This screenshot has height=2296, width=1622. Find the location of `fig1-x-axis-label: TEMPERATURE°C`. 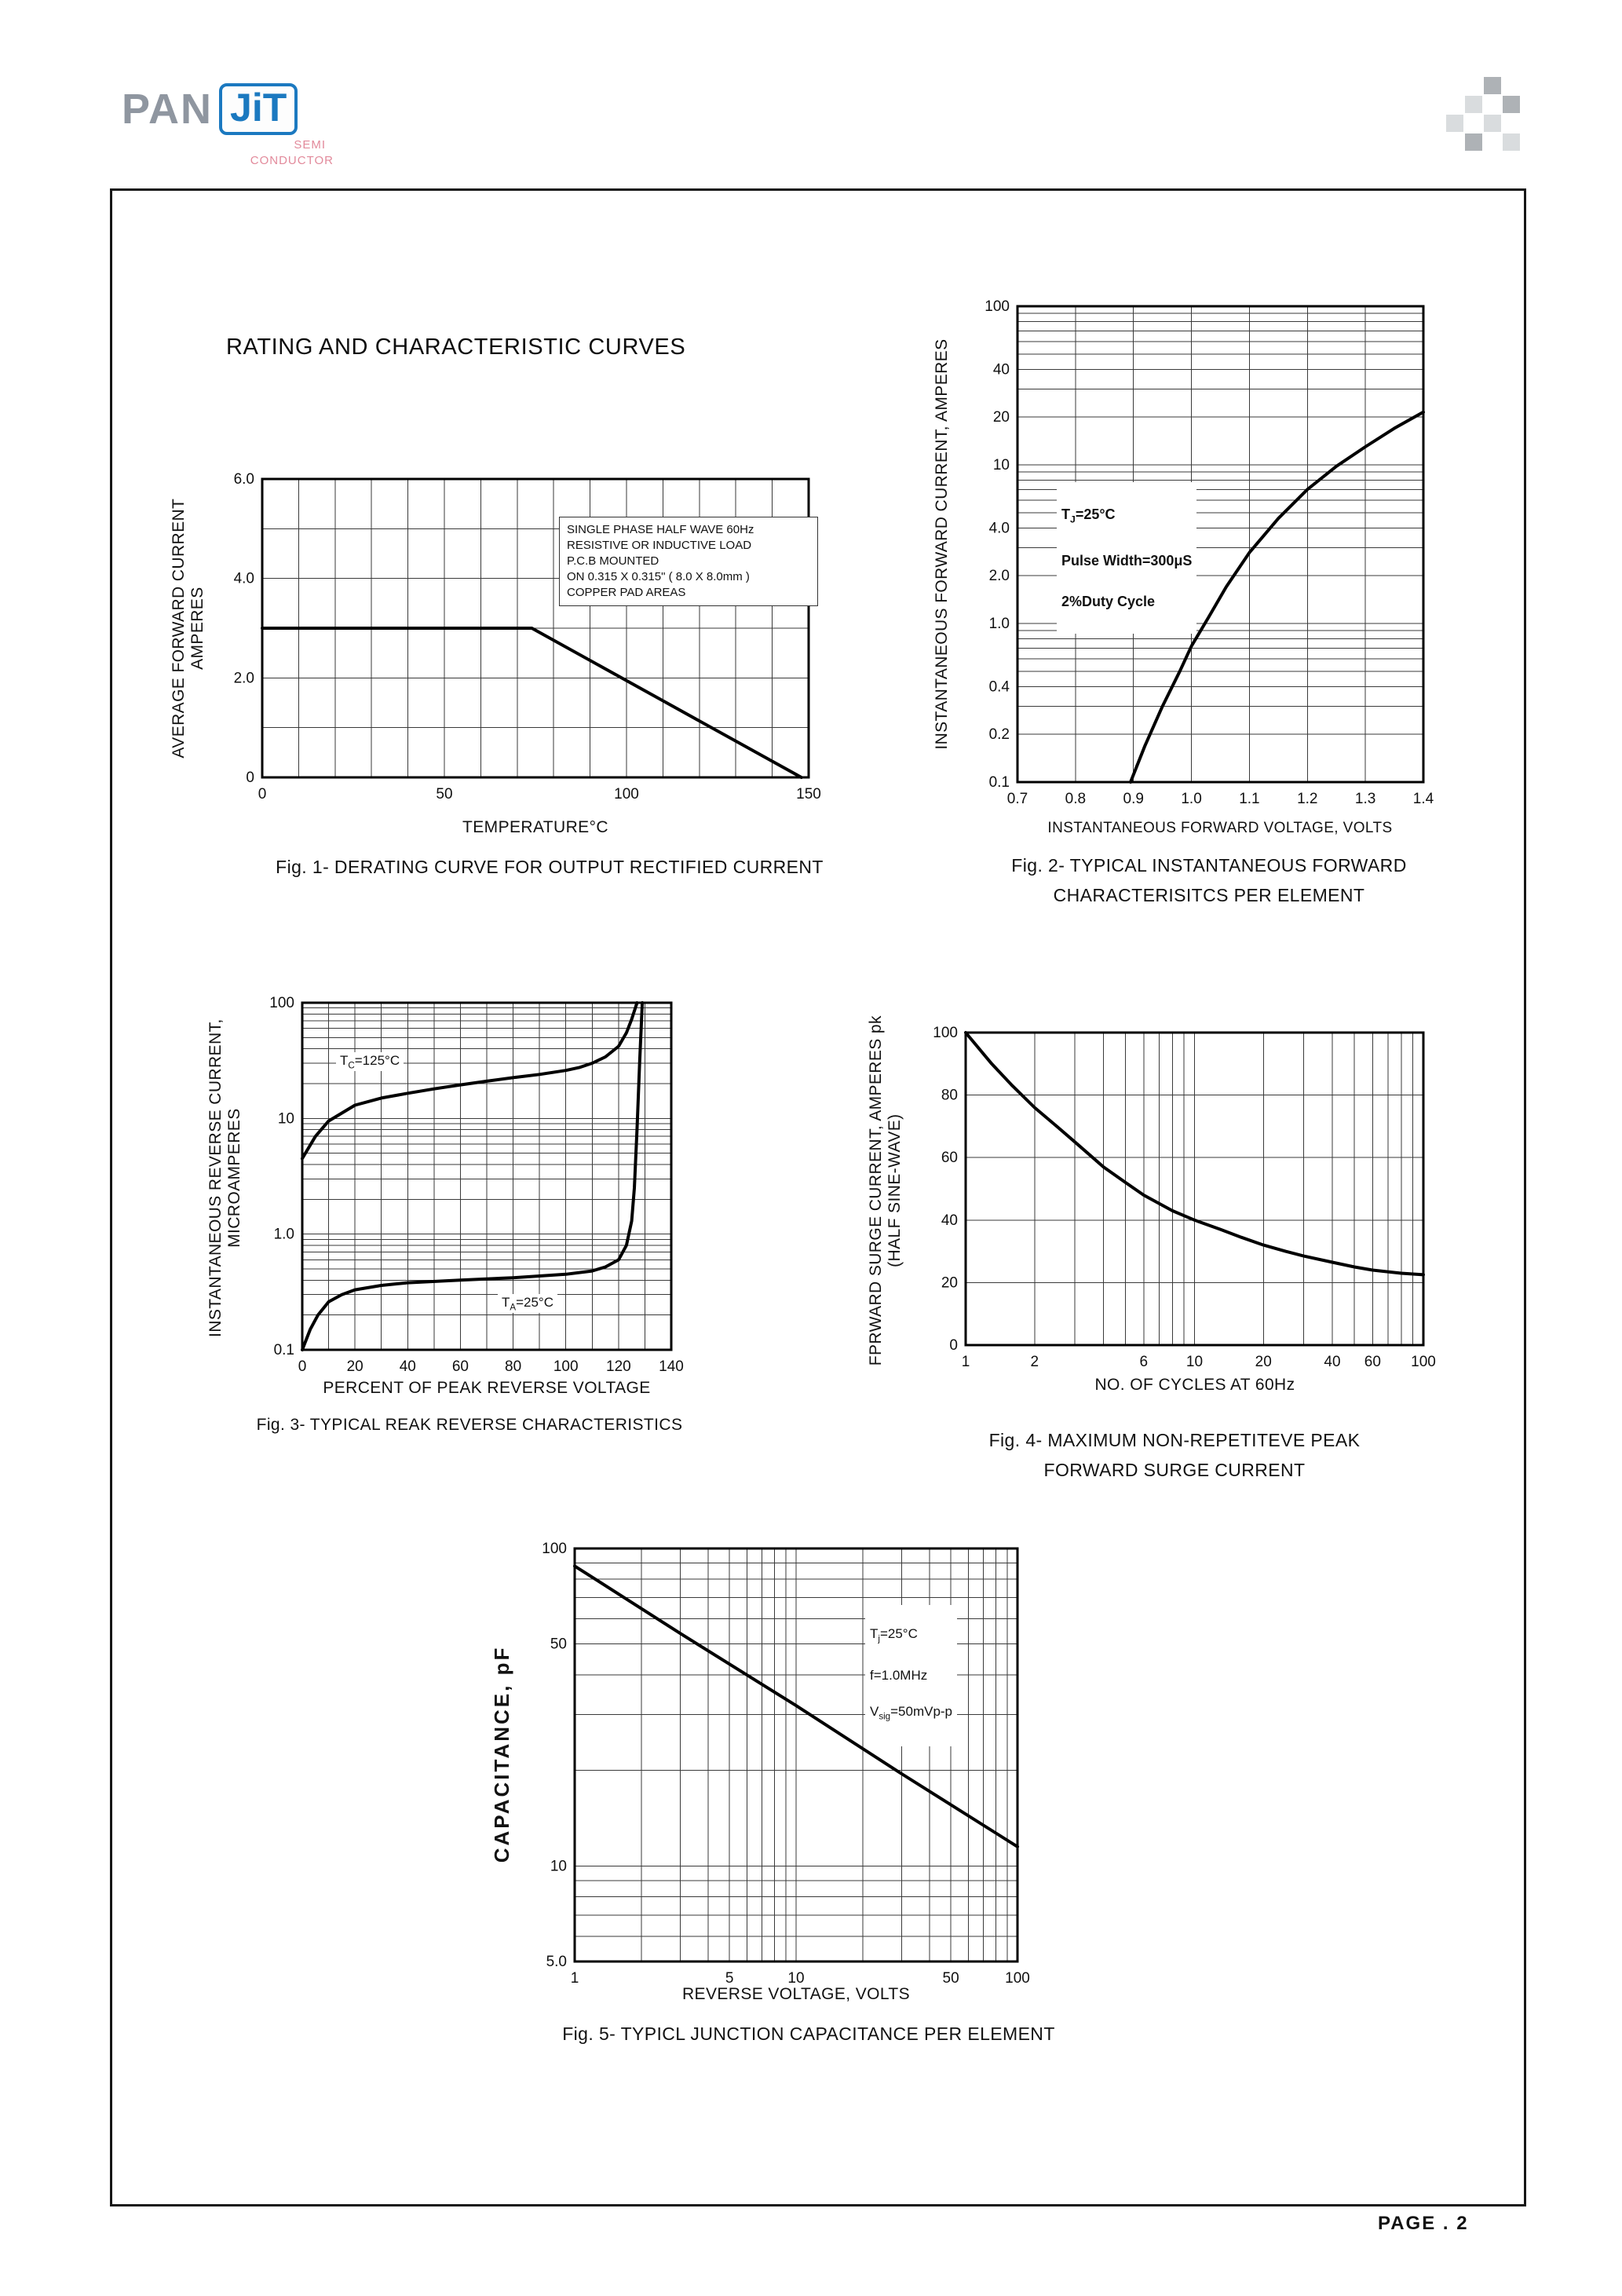

fig1-x-axis-label: TEMPERATURE°C is located at coordinates (535, 827).